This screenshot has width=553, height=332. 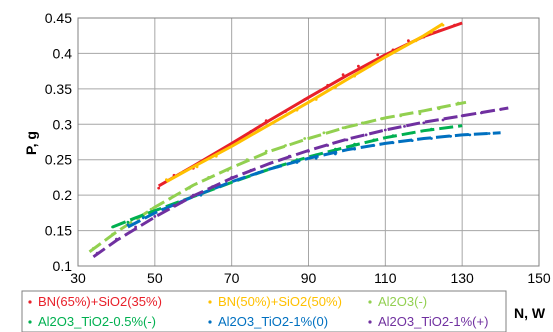 What do you see at coordinates (530, 313) in the screenshot?
I see `x-axis-title: N, W` at bounding box center [530, 313].